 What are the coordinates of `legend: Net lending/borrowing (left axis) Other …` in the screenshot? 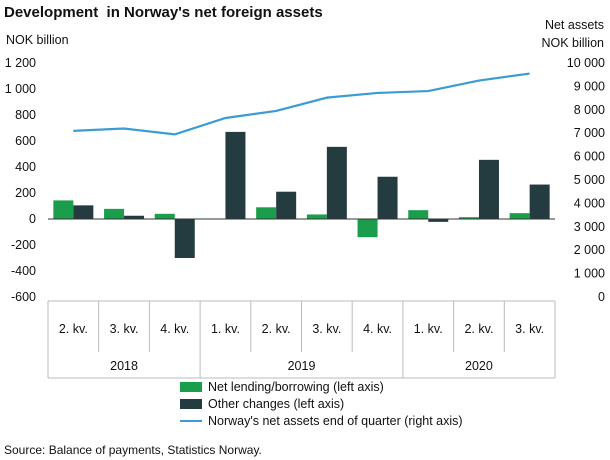 It's located at (321, 403).